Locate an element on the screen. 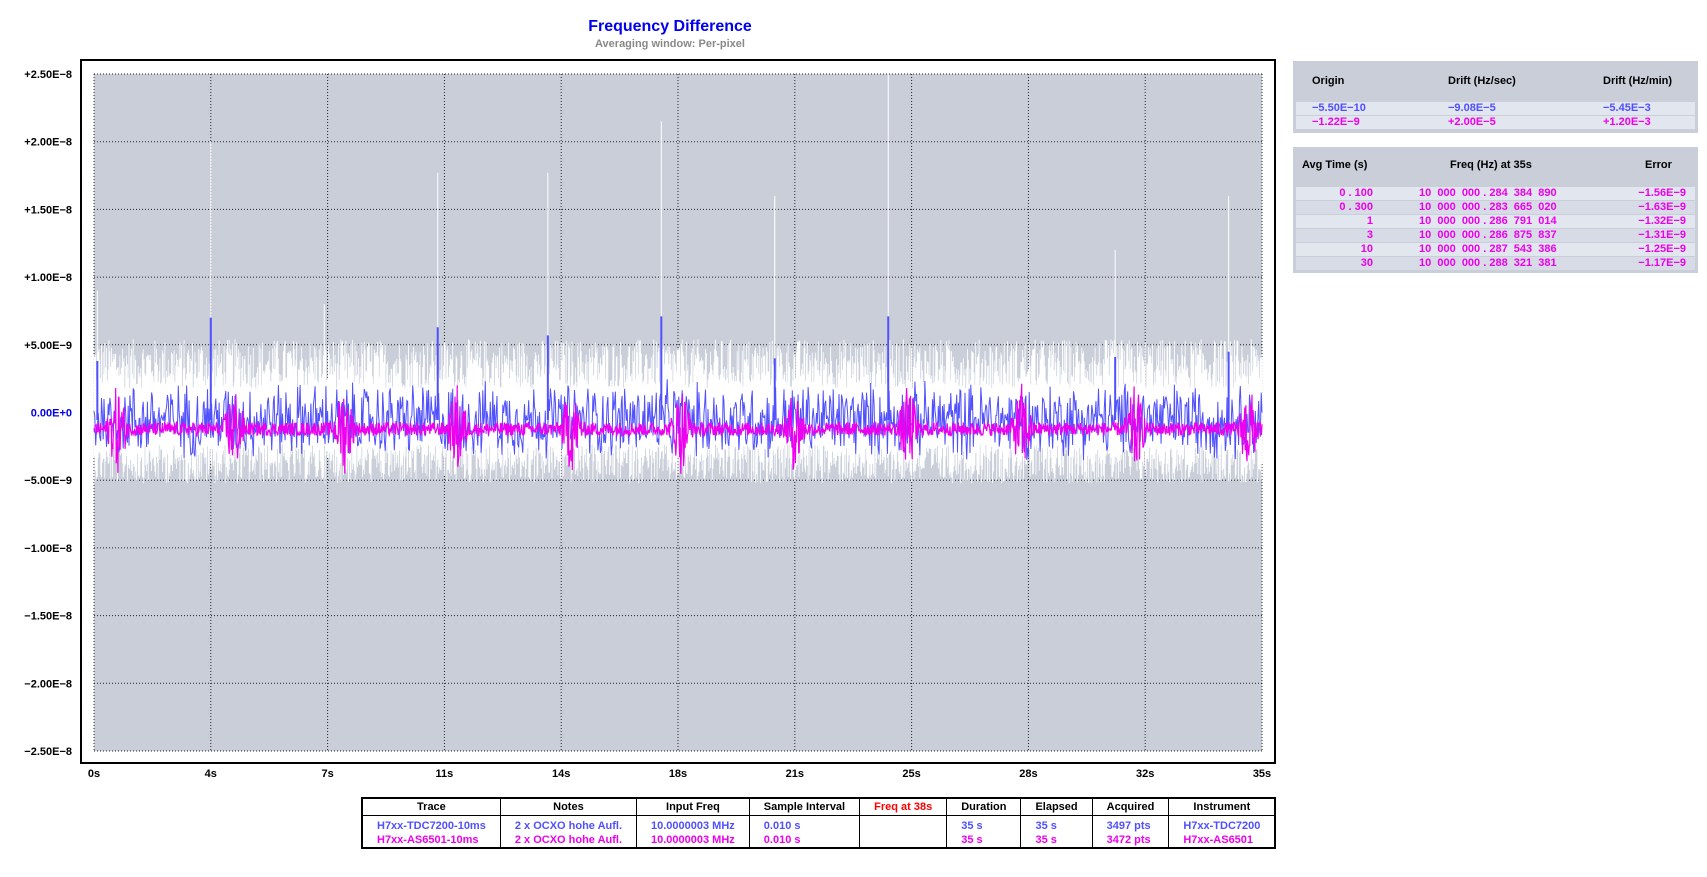  x-tick-label: 11s is located at coordinates (445, 774).